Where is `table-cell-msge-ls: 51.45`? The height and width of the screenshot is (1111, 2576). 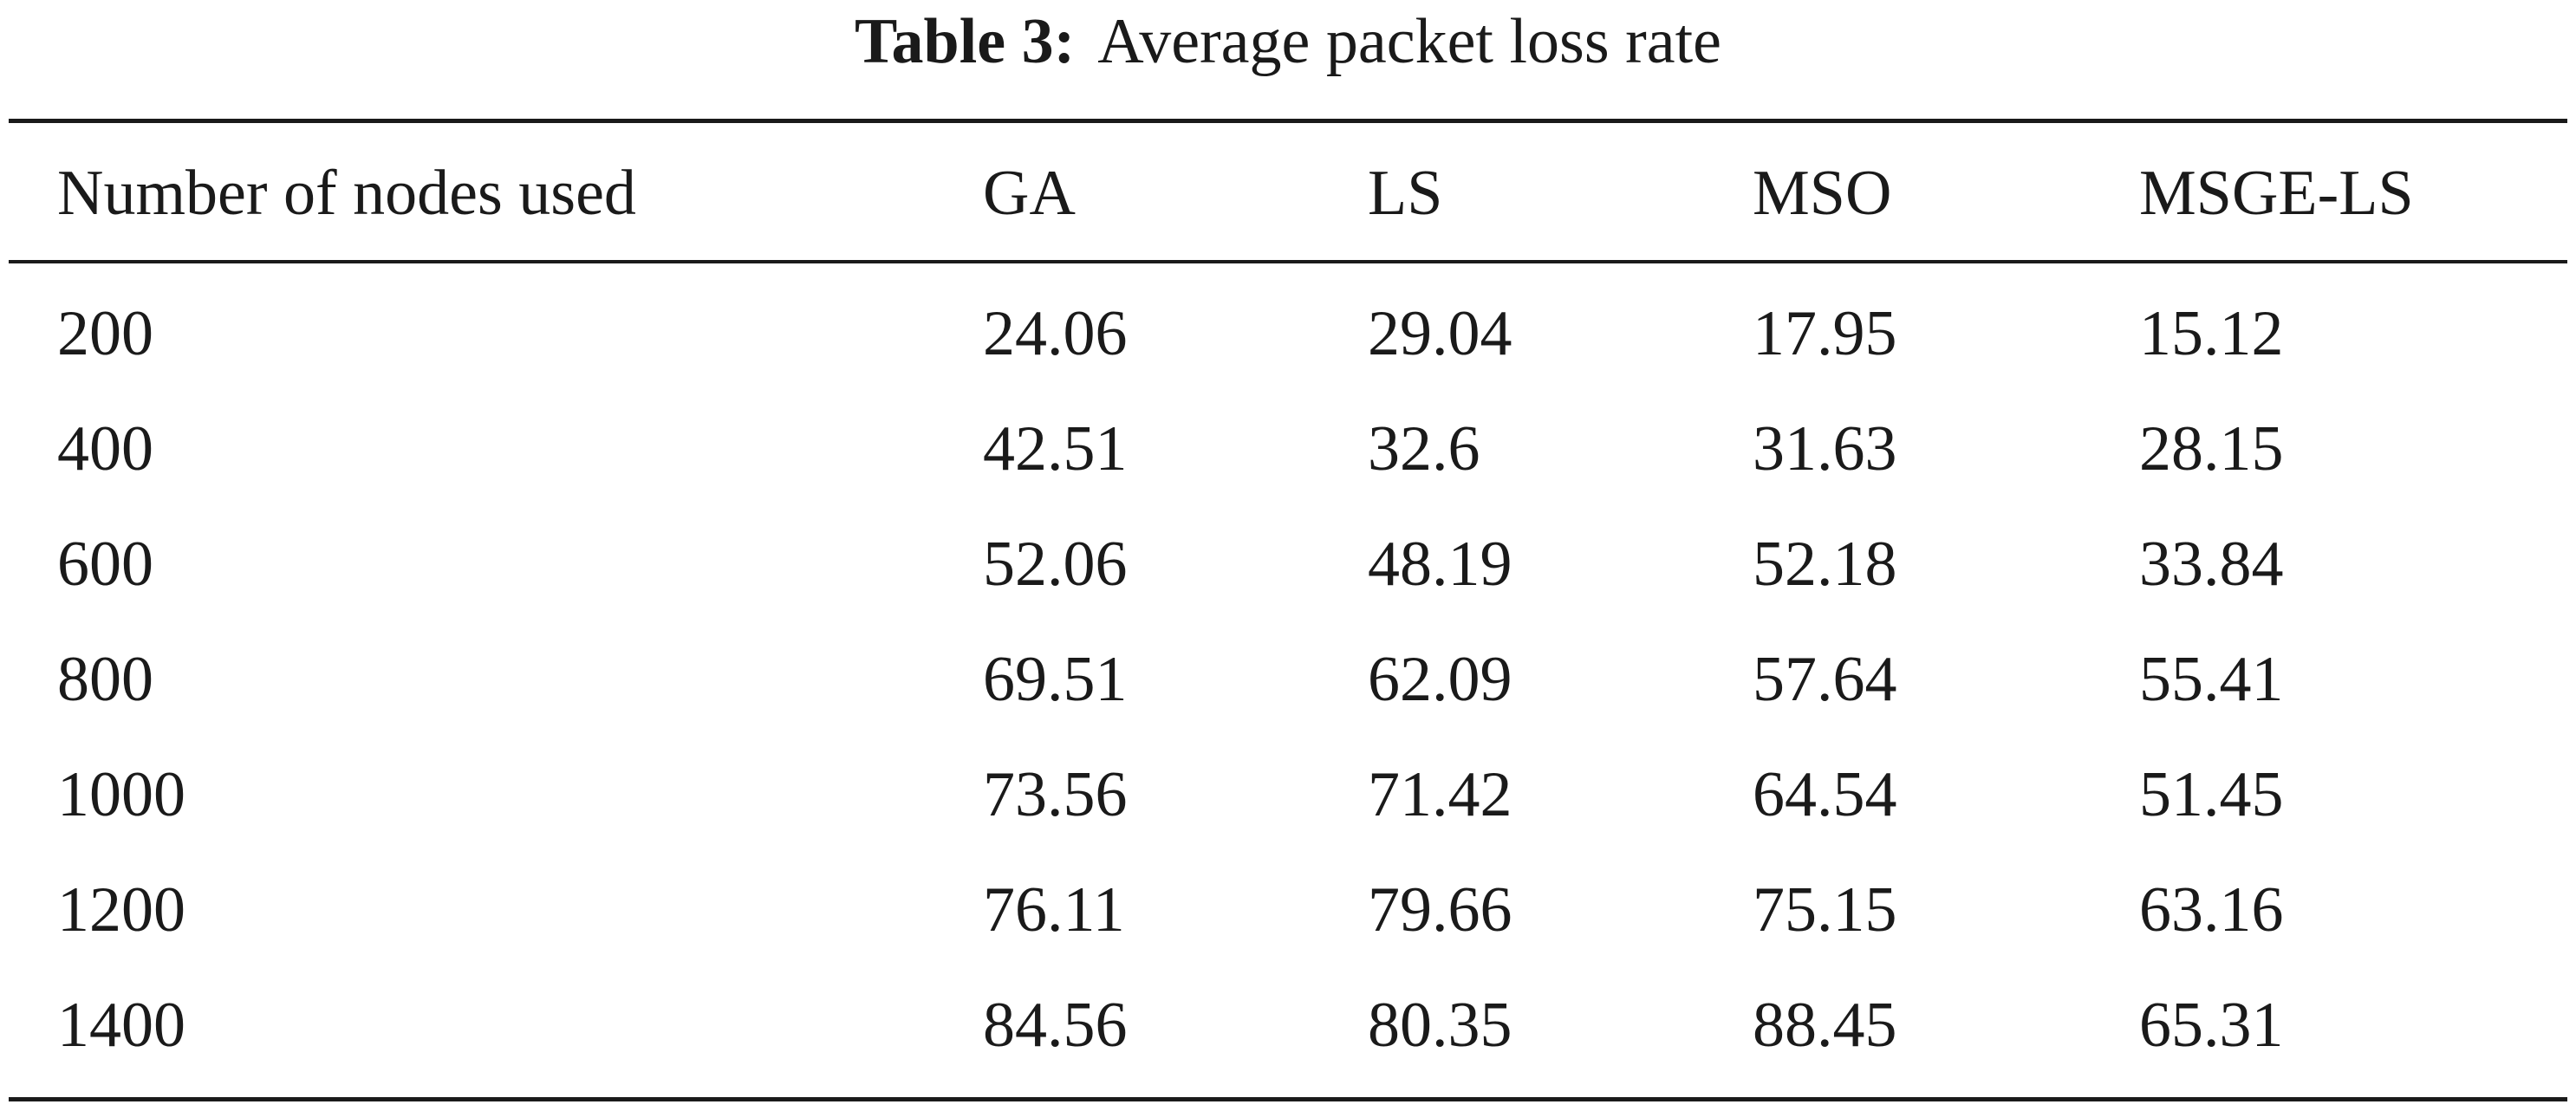 table-cell-msge-ls: 51.45 is located at coordinates (2211, 794).